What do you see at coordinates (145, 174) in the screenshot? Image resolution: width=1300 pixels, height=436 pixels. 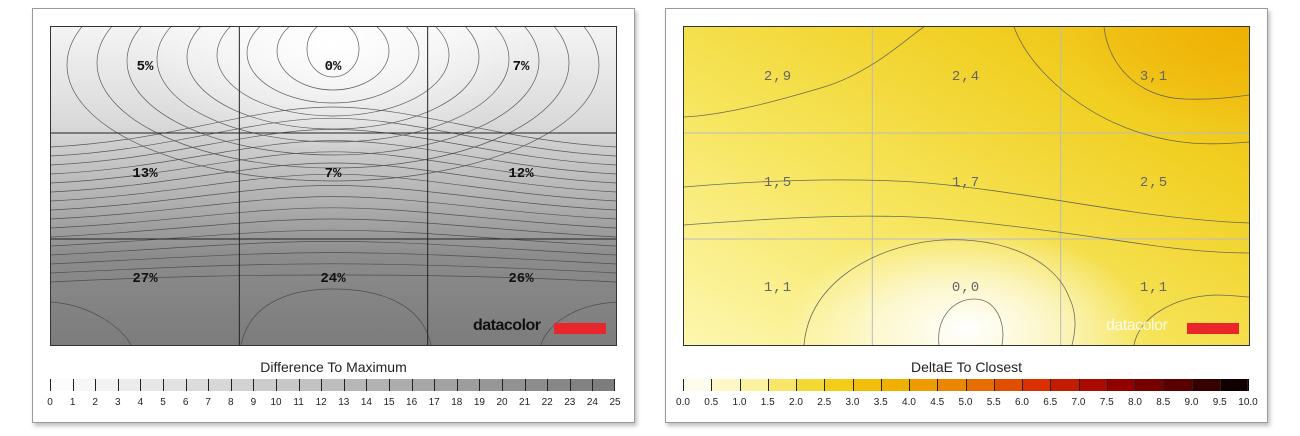 I see `cell-label: 13%` at bounding box center [145, 174].